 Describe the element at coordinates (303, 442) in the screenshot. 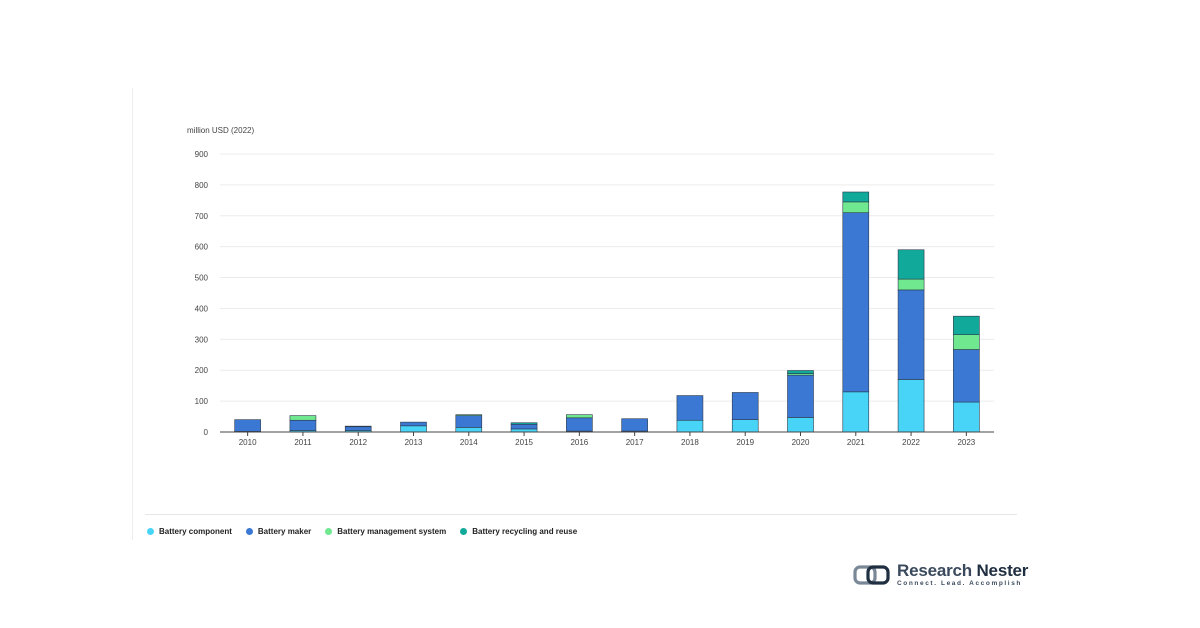

I see `x-tick-label: 2011` at that location.